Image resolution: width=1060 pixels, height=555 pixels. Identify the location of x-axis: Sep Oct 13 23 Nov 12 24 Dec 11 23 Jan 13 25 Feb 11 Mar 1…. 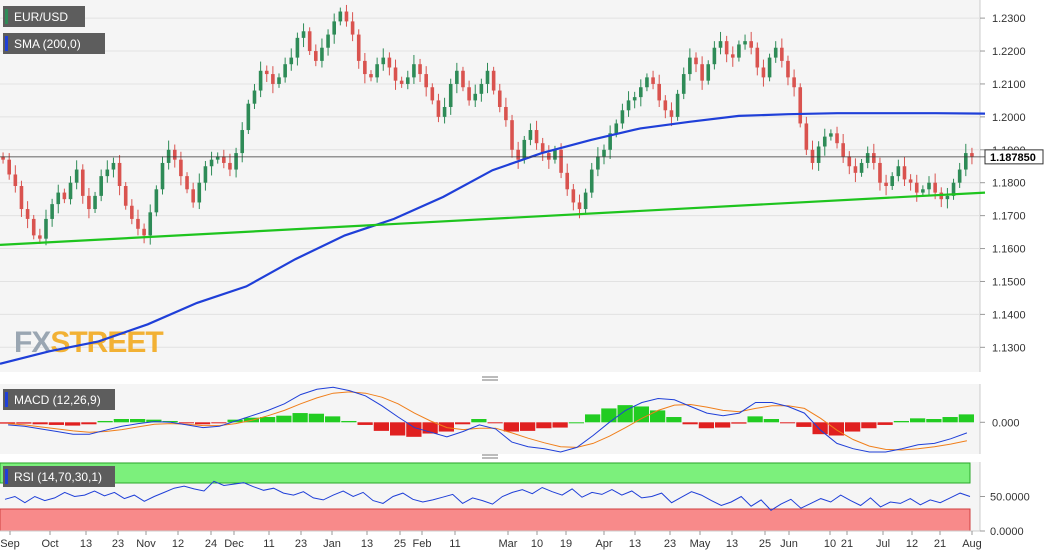
(491, 540).